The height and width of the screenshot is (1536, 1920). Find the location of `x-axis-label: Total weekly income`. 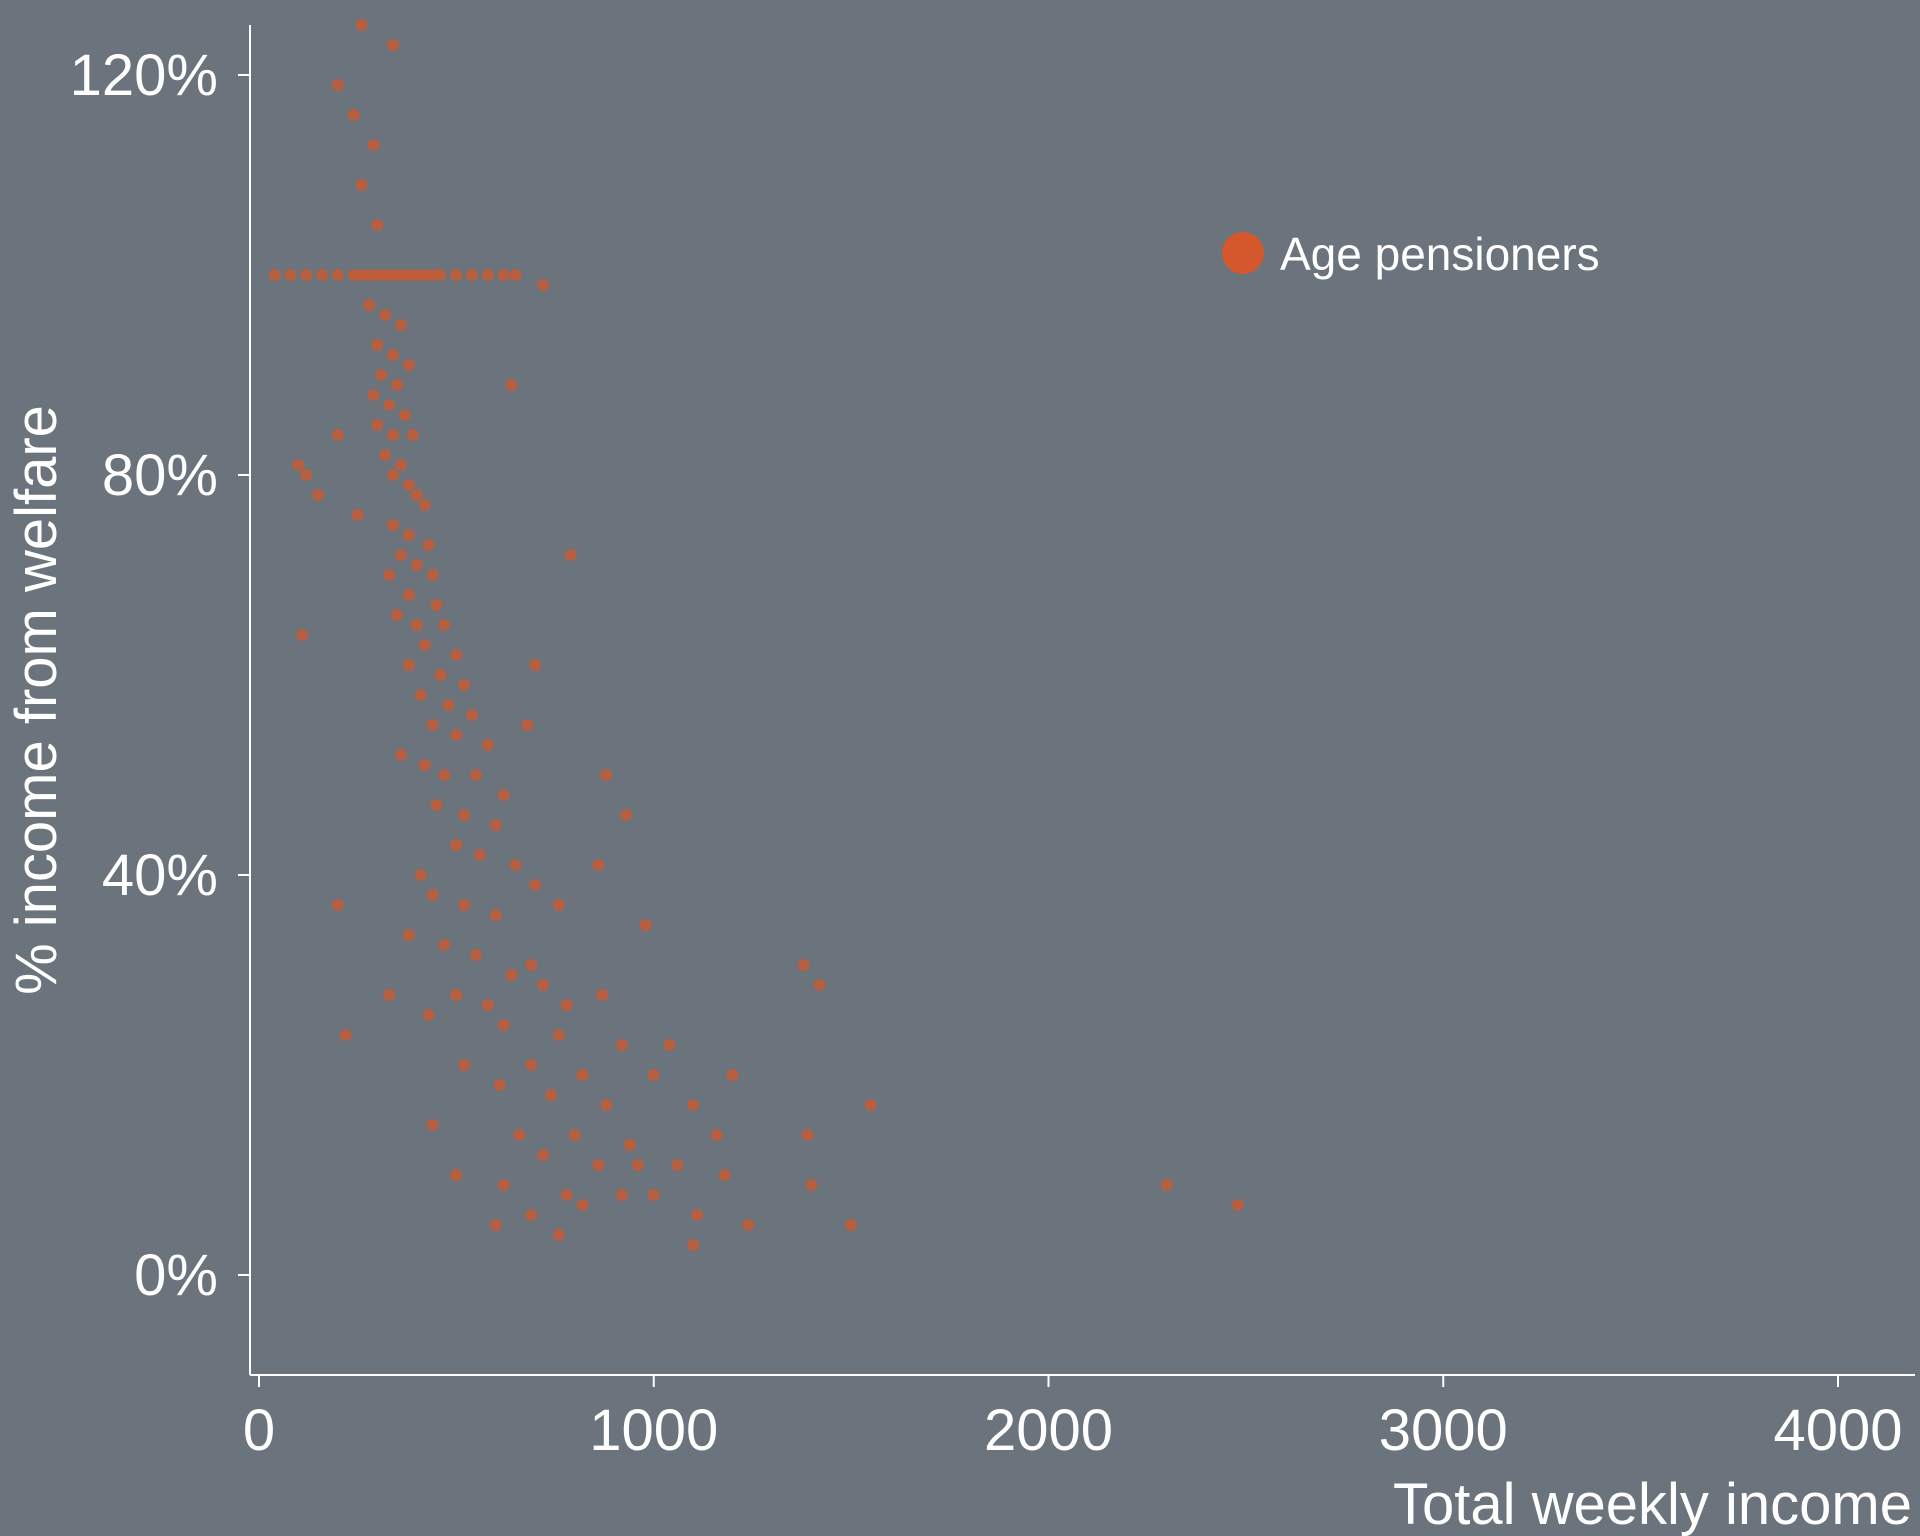

x-axis-label: Total weekly income is located at coordinates (1652, 1504).